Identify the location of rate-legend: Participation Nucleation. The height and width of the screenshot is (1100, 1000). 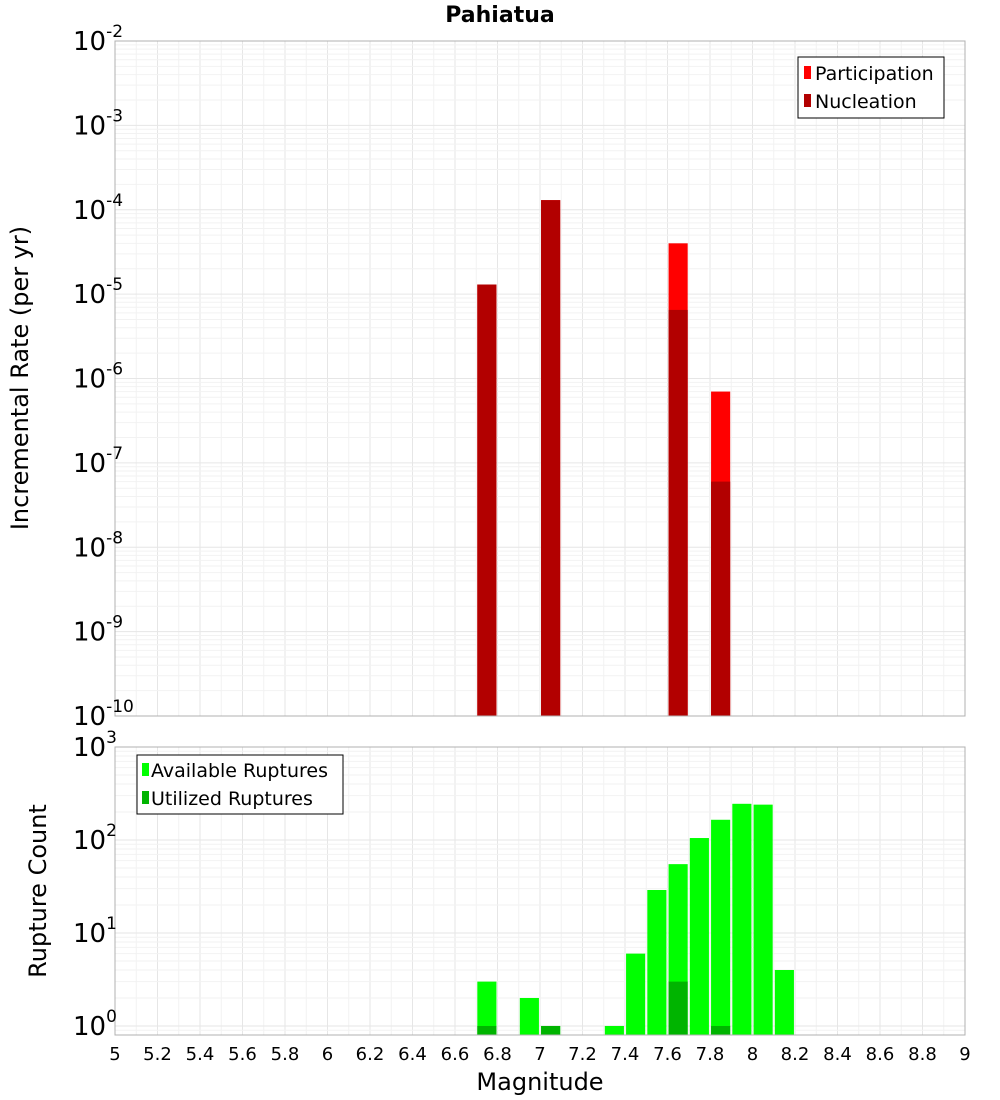
(871, 87).